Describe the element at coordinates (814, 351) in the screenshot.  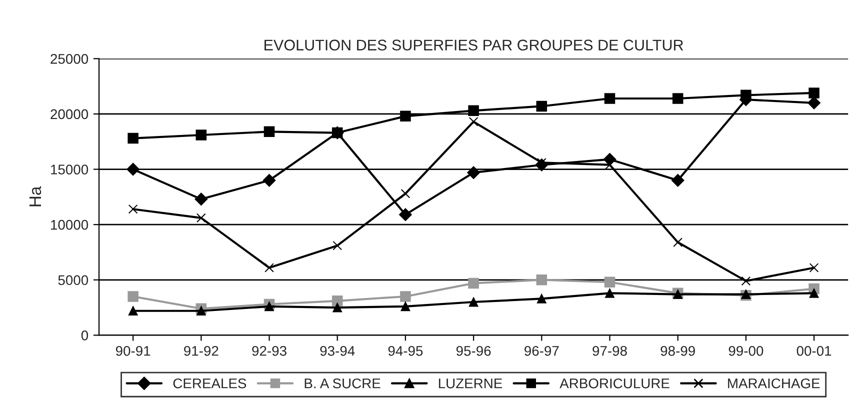
I see `x-tick-label: 00-01` at that location.